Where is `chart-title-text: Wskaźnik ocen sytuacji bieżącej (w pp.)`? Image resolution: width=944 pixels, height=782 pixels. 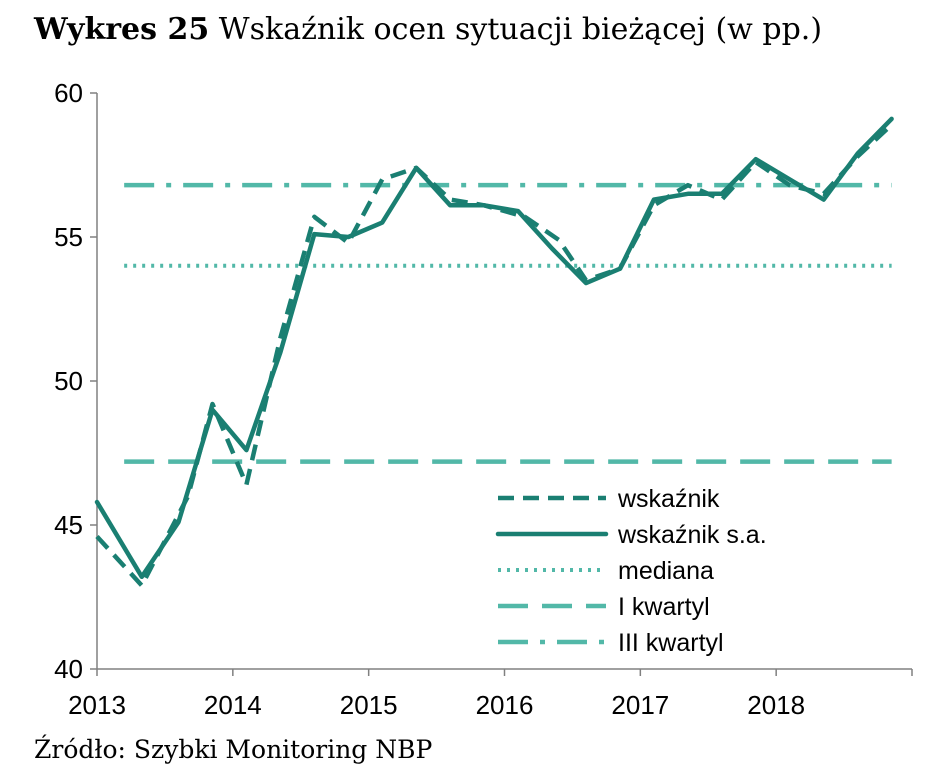 chart-title-text: Wskaźnik ocen sytuacji bieżącej (w pp.) is located at coordinates (520, 29).